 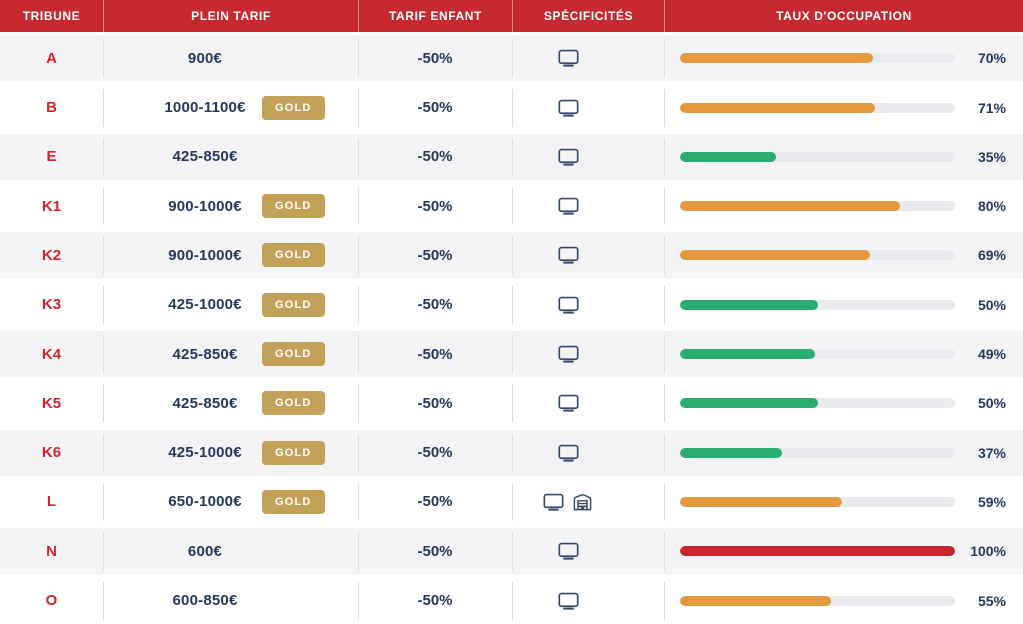 I want to click on occupancy-value: 80%, so click(x=991, y=206).